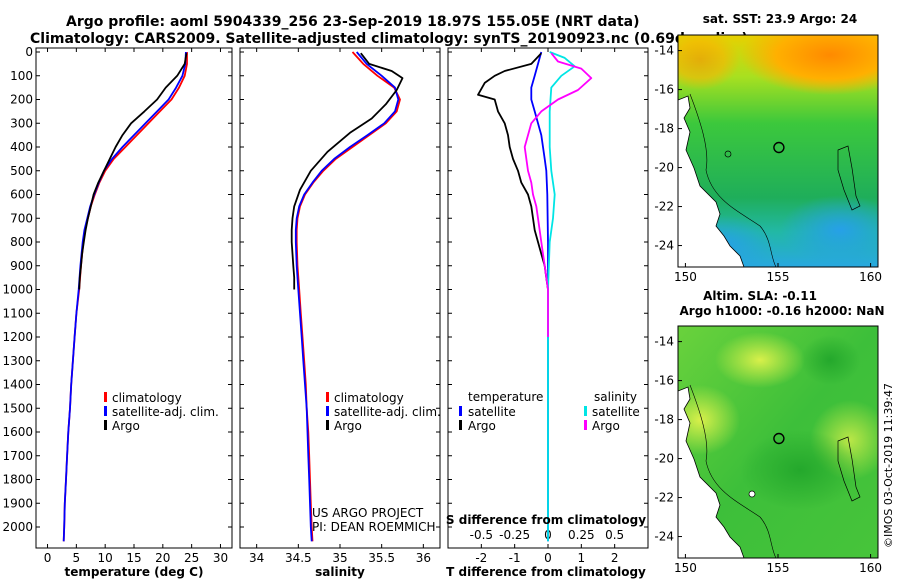  What do you see at coordinates (779, 147) in the screenshot?
I see `sst-argo-position-marker` at bounding box center [779, 147].